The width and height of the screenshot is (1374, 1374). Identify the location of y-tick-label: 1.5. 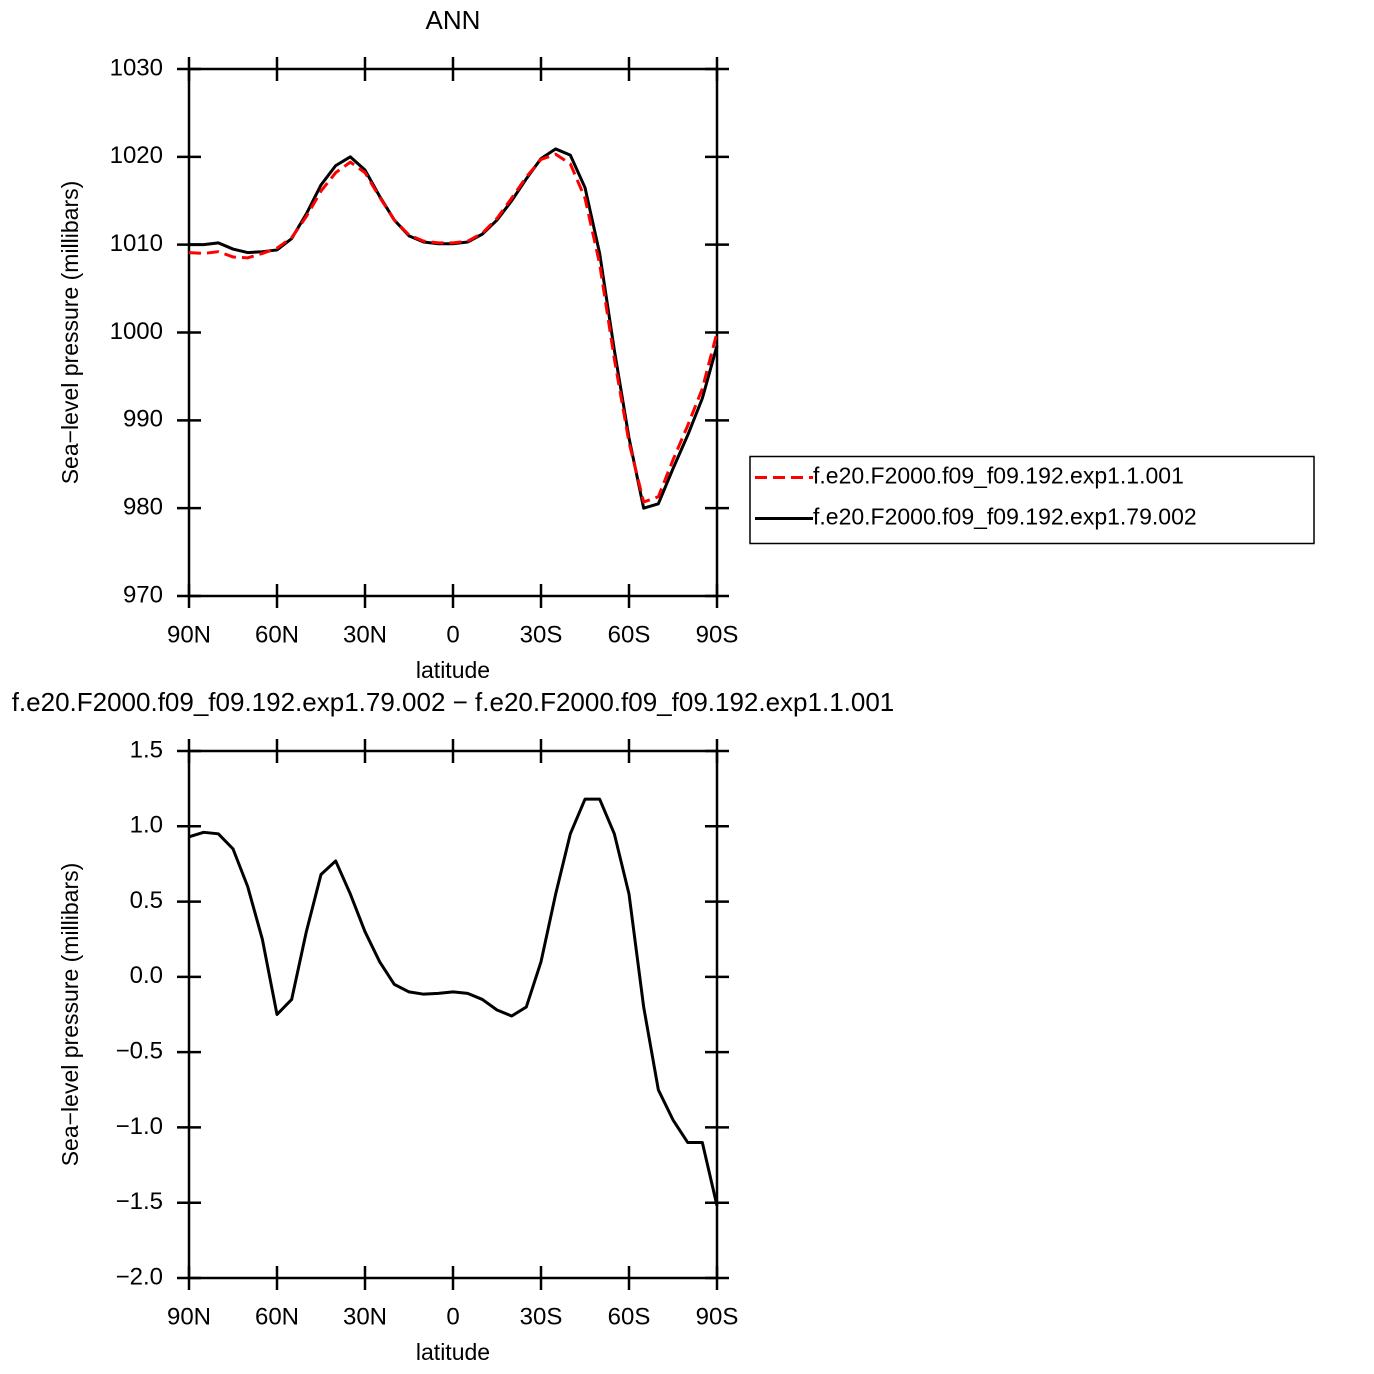
(146, 749).